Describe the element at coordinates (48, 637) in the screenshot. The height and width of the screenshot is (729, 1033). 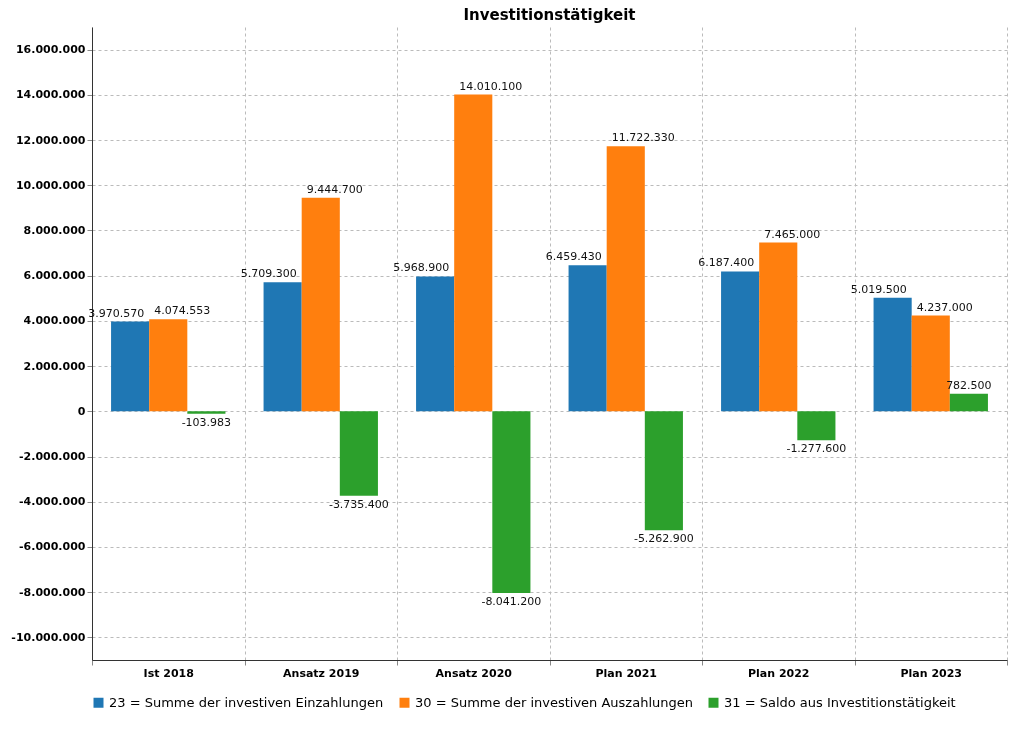
I see `y-tick-label: -10.000.000` at that location.